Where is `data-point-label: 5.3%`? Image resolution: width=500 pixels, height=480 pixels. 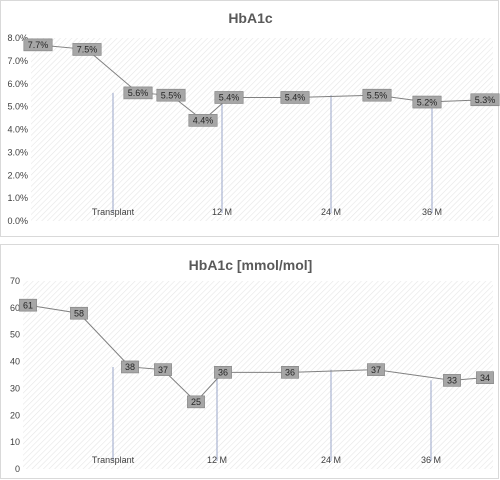
data-point-label: 5.3% is located at coordinates (485, 100).